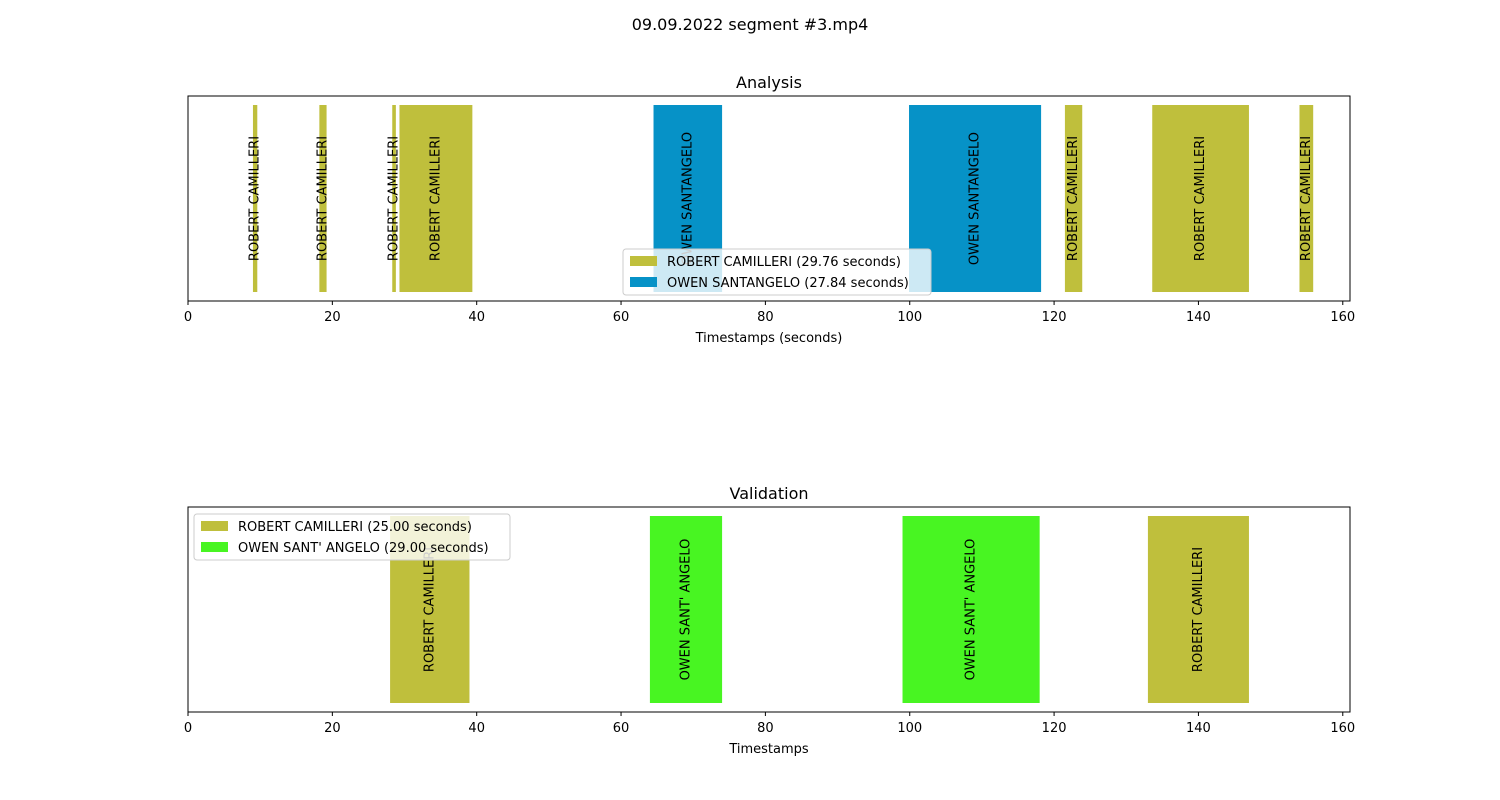 This screenshot has height=800, width=1500. I want to click on figure-title: 09.09.2022 segment #3.mp4, so click(750, 24).